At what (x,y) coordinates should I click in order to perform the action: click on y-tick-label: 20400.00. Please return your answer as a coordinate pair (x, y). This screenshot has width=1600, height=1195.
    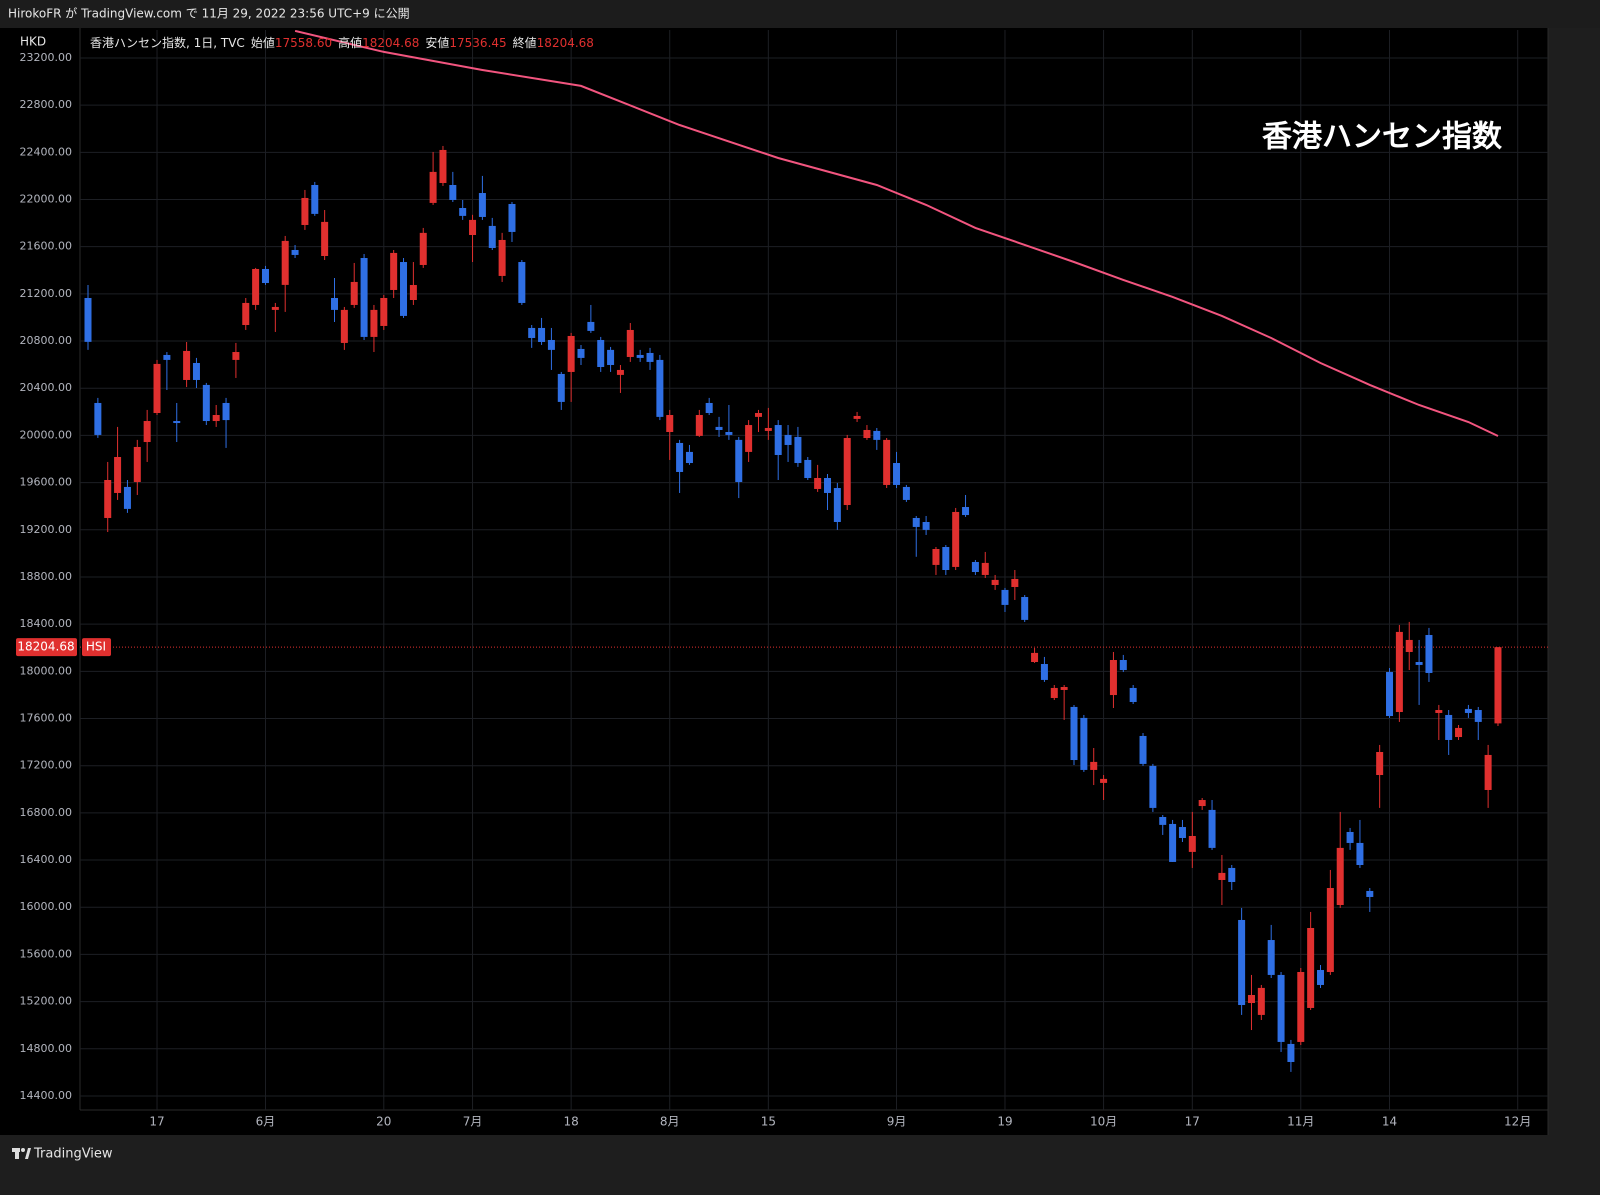
    Looking at the image, I should click on (46, 387).